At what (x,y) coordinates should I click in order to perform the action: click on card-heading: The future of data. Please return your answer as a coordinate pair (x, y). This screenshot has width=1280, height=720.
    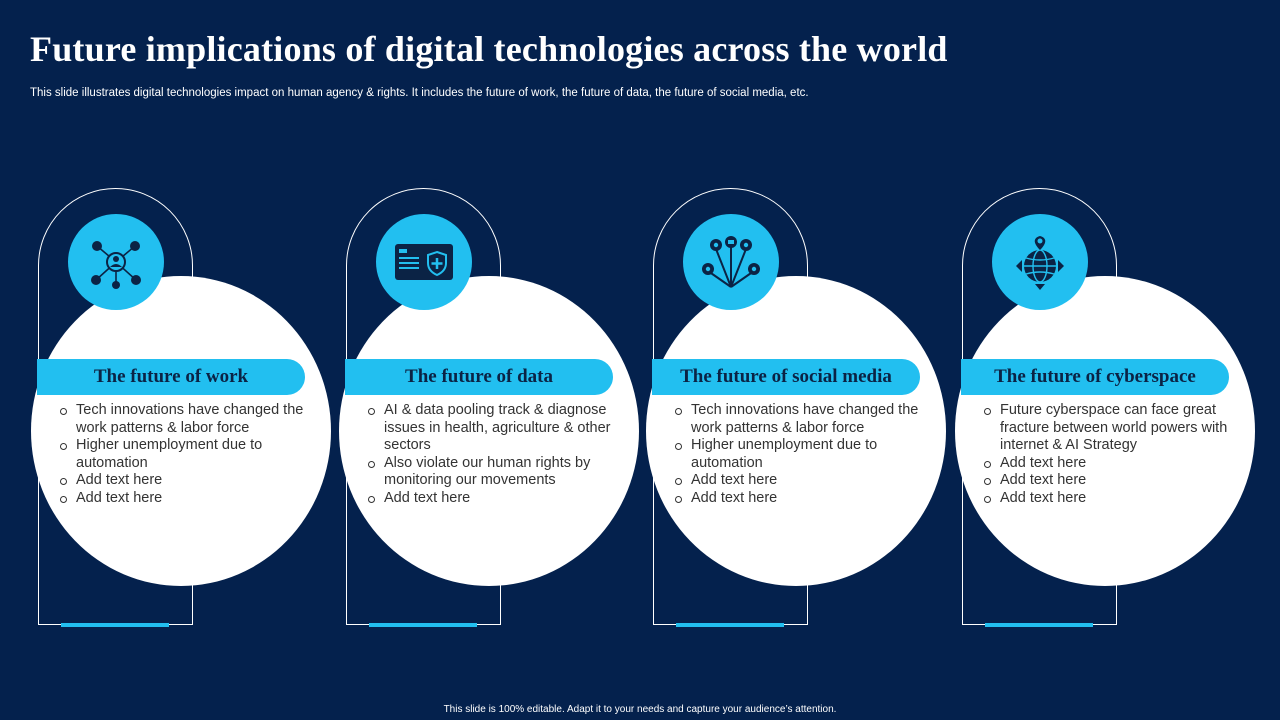
    Looking at the image, I should click on (479, 377).